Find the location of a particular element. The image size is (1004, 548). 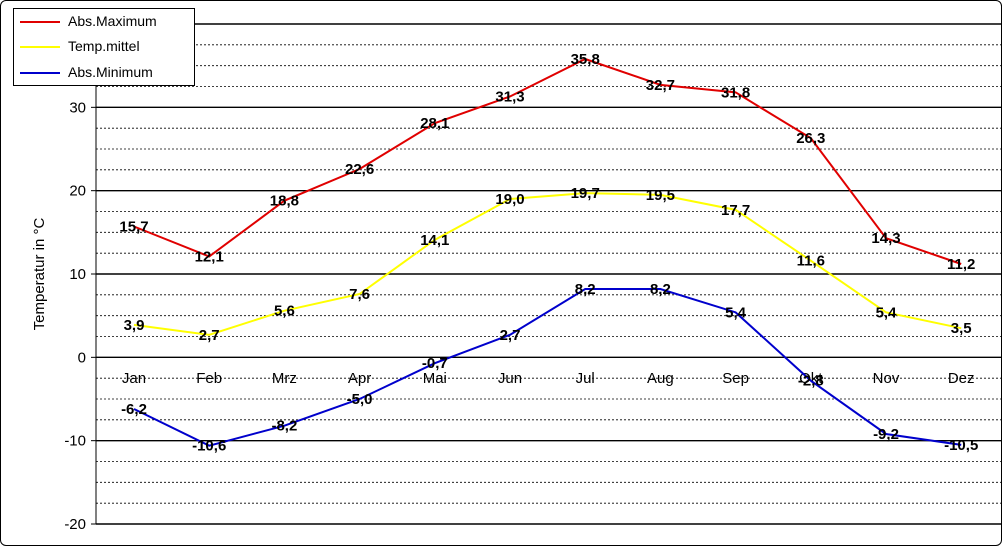

y-tick-label: -20 is located at coordinates (75, 524).